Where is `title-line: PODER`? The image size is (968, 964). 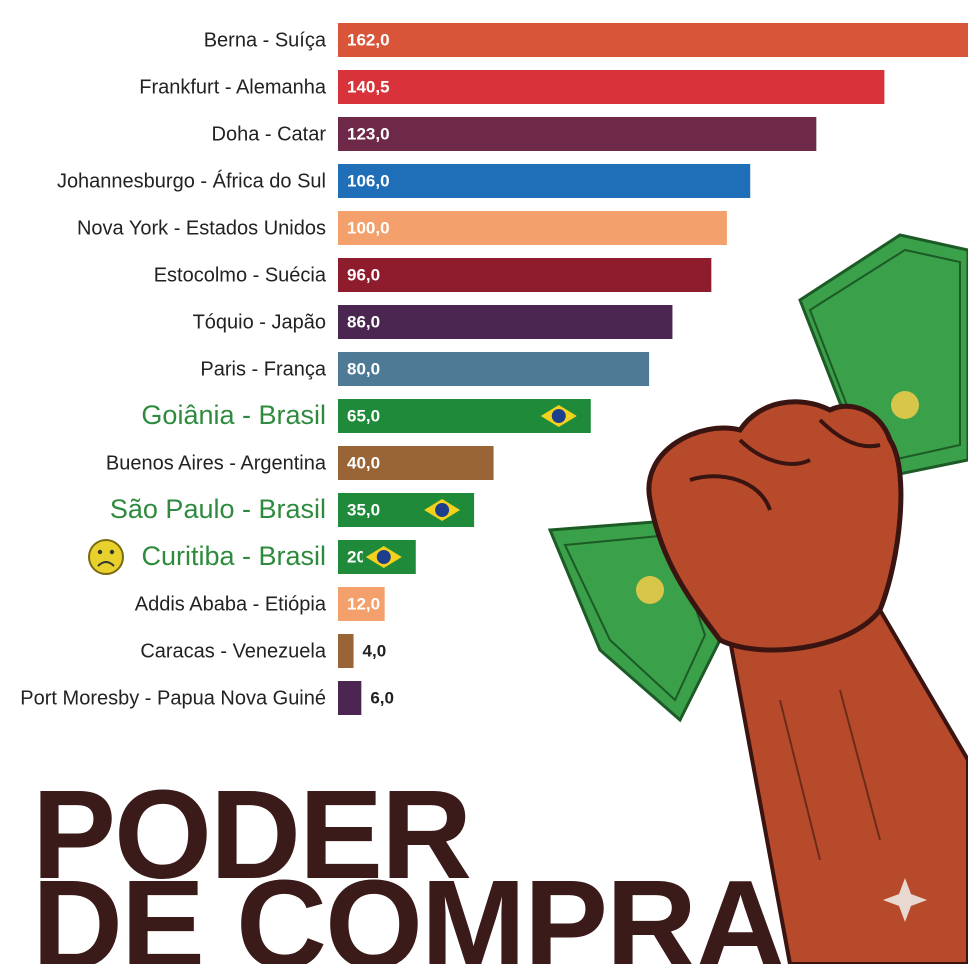
title-line: PODER is located at coordinates (252, 834).